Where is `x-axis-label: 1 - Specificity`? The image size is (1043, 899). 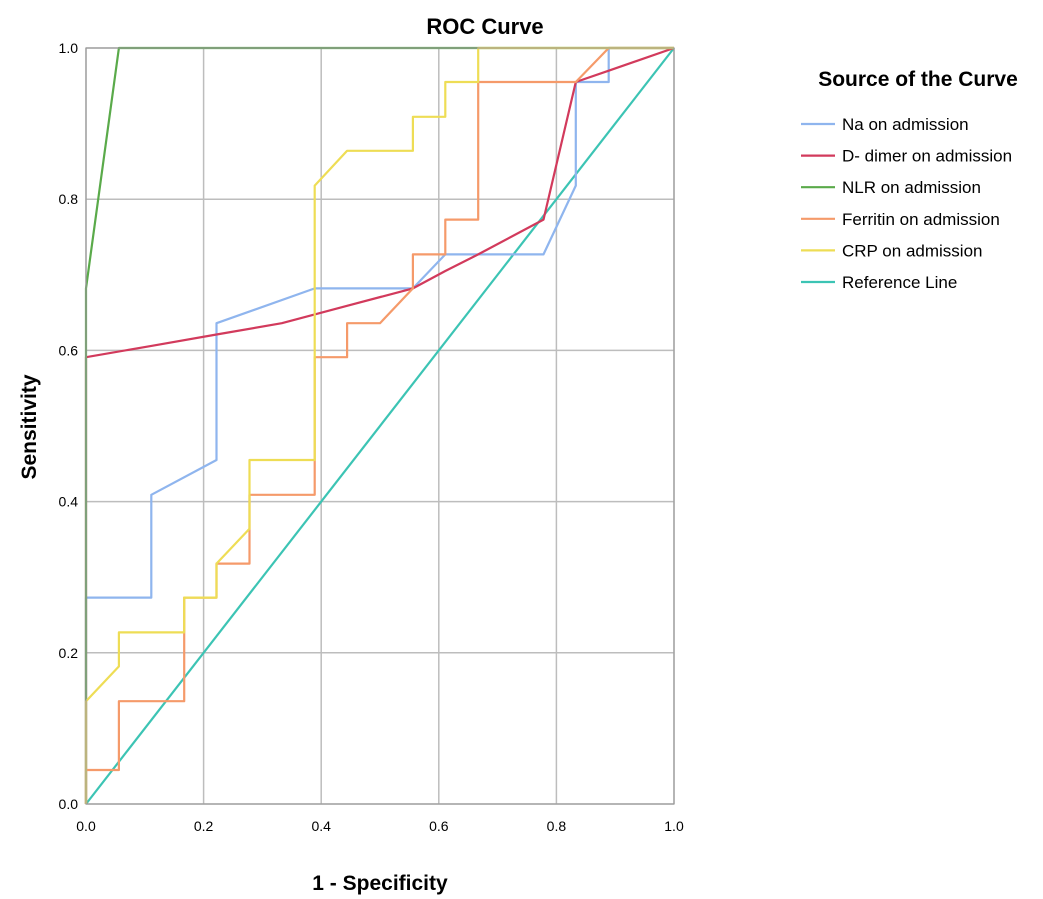
x-axis-label: 1 - Specificity is located at coordinates (380, 883).